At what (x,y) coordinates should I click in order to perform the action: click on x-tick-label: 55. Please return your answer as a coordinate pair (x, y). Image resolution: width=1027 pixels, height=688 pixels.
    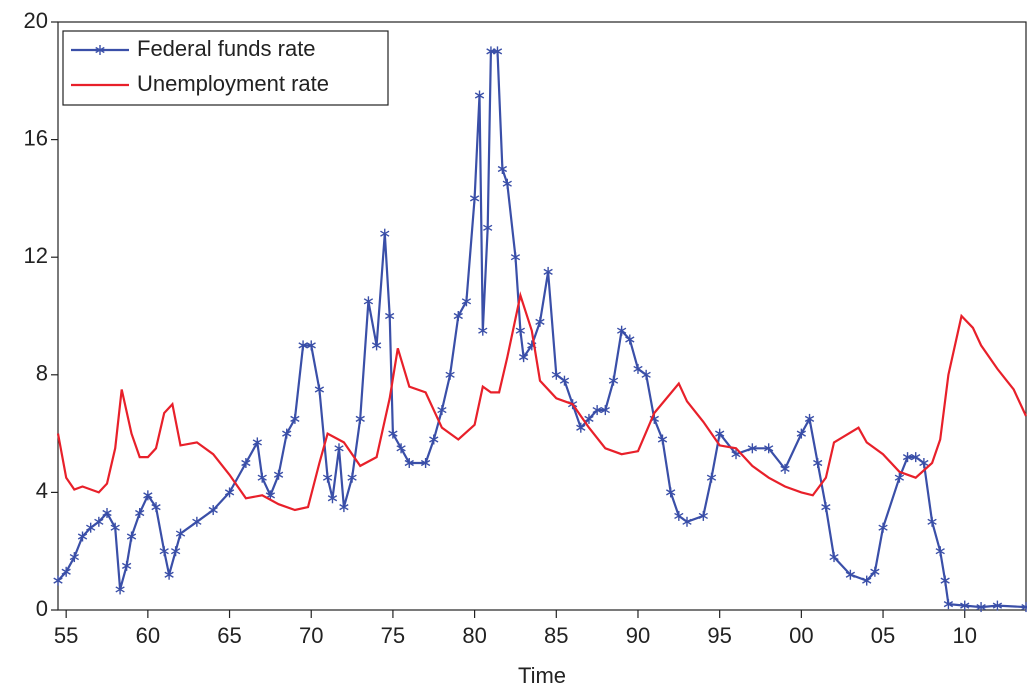
    Looking at the image, I should click on (66, 635).